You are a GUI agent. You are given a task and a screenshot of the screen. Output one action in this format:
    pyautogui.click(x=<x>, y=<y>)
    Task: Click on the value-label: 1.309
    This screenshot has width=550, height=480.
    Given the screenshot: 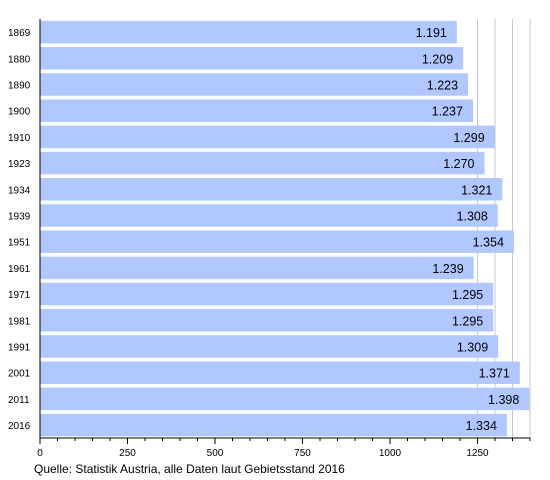 What is the action you would take?
    pyautogui.click(x=472, y=348)
    